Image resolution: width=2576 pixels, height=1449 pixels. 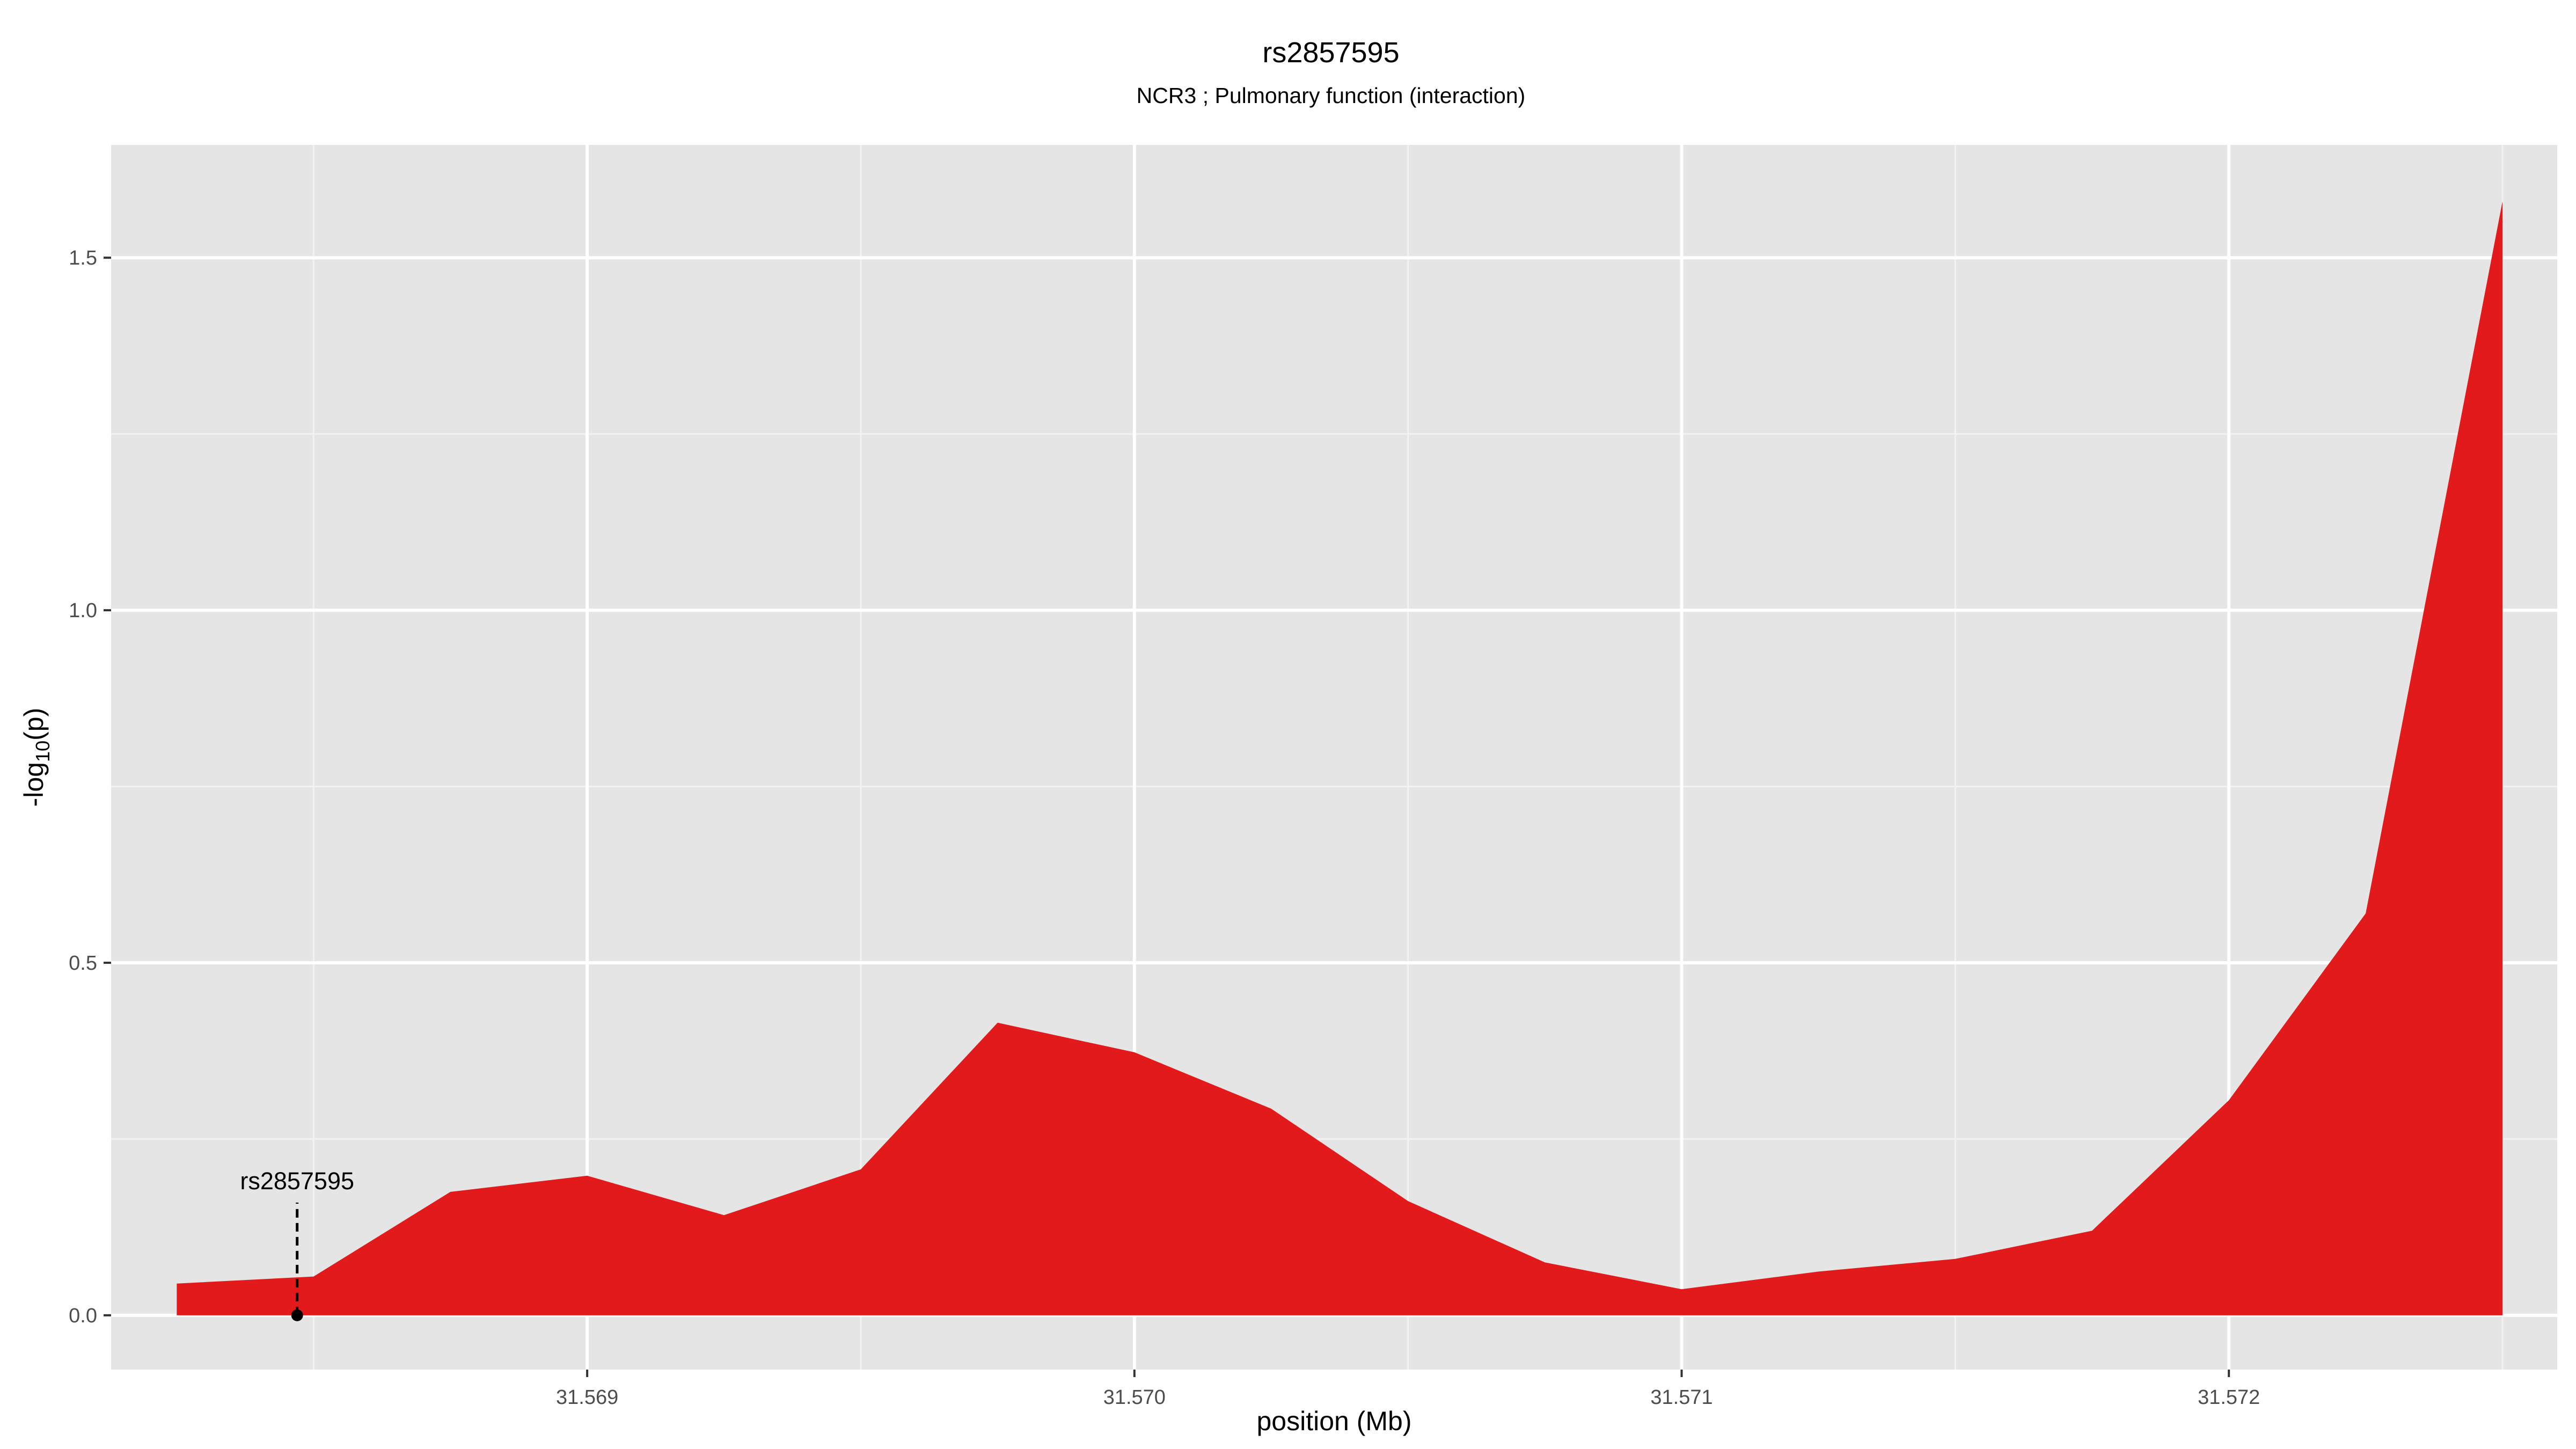 I want to click on x-axis-title: position (Mb), so click(x=1334, y=1421).